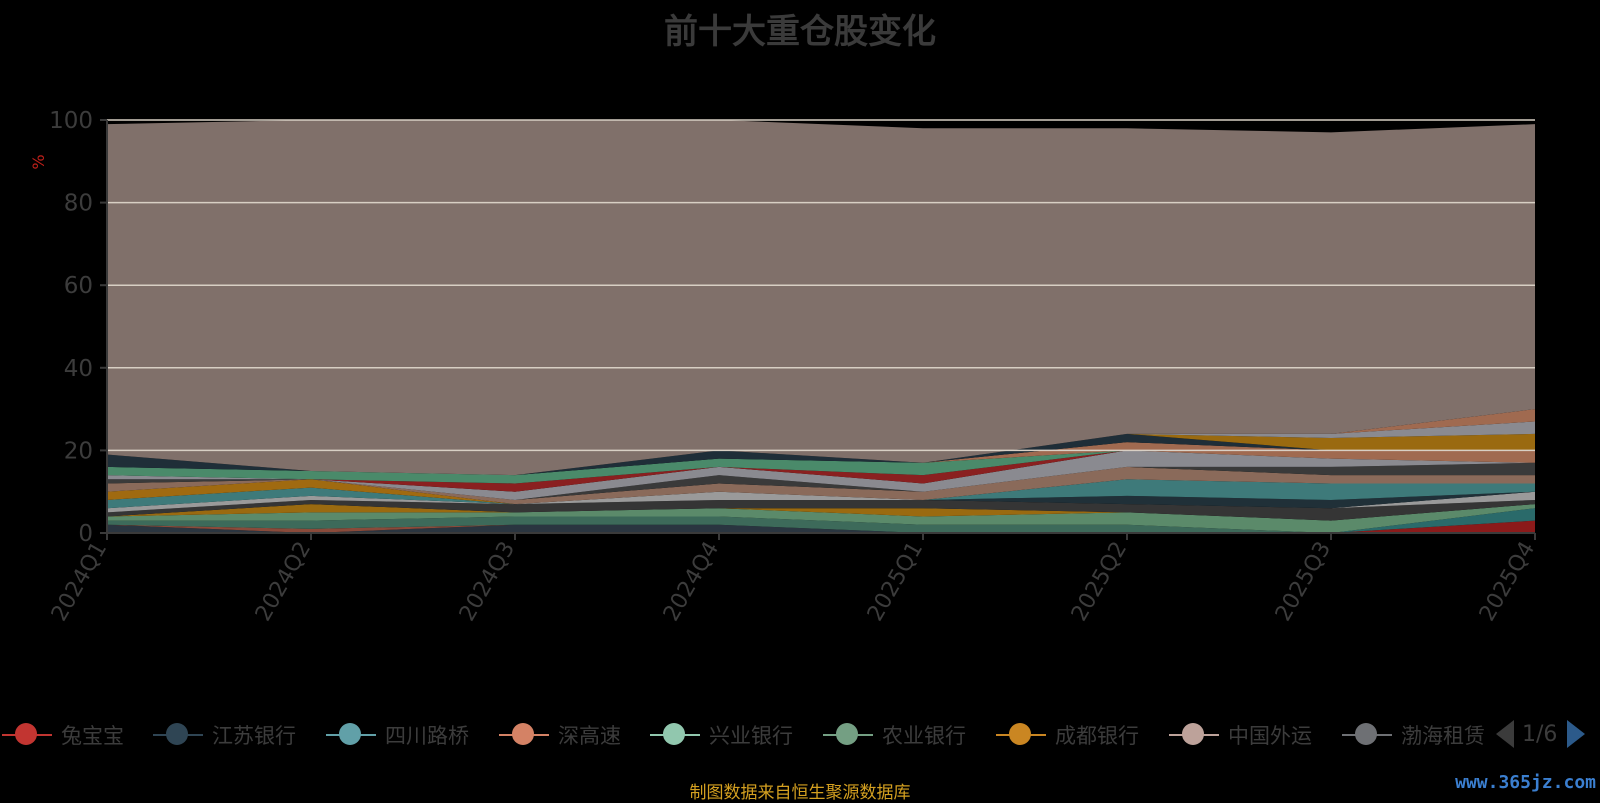 The height and width of the screenshot is (803, 1600). I want to click on x-tick-label: 2025Q3, so click(1303, 582).